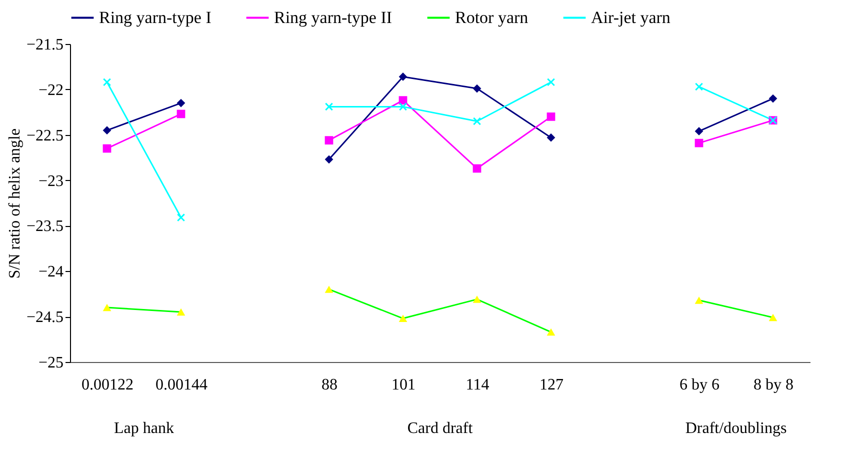 This screenshot has height=452, width=843. What do you see at coordinates (404, 385) in the screenshot?
I see `x-tick-label: 101` at bounding box center [404, 385].